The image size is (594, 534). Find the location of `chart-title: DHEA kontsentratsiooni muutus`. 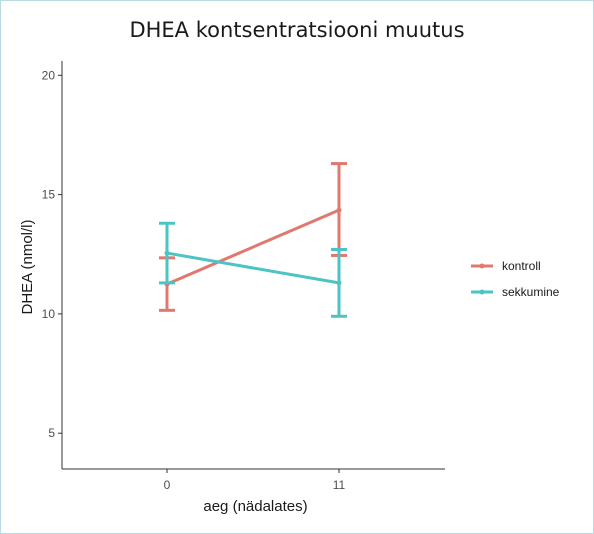

chart-title: DHEA kontsentratsiooni muutus is located at coordinates (297, 30).